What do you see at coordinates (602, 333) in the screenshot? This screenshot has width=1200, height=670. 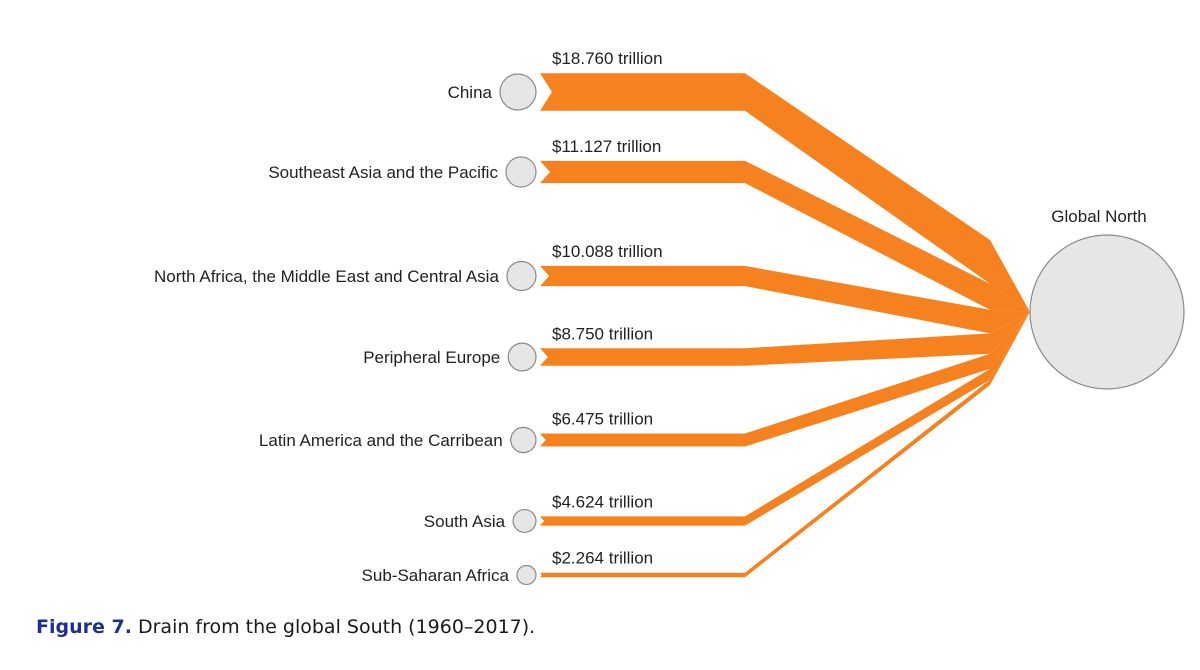 I see `value-label-peripheral-europe: $8.750 trillion` at bounding box center [602, 333].